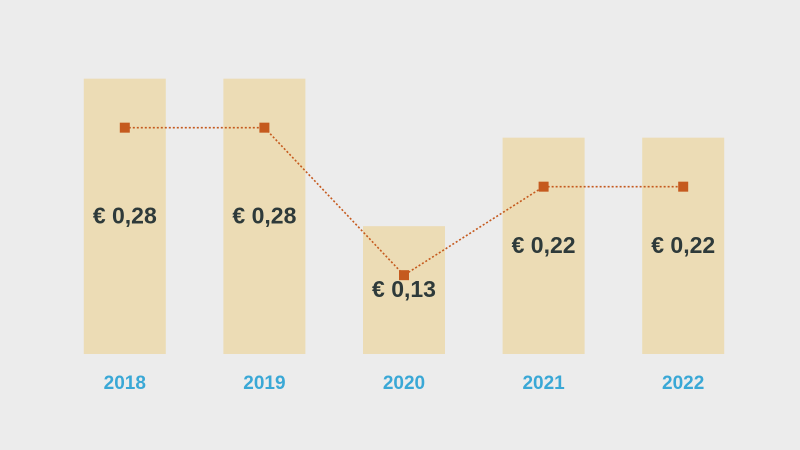  What do you see at coordinates (125, 383) in the screenshot?
I see `category-label: 2018` at bounding box center [125, 383].